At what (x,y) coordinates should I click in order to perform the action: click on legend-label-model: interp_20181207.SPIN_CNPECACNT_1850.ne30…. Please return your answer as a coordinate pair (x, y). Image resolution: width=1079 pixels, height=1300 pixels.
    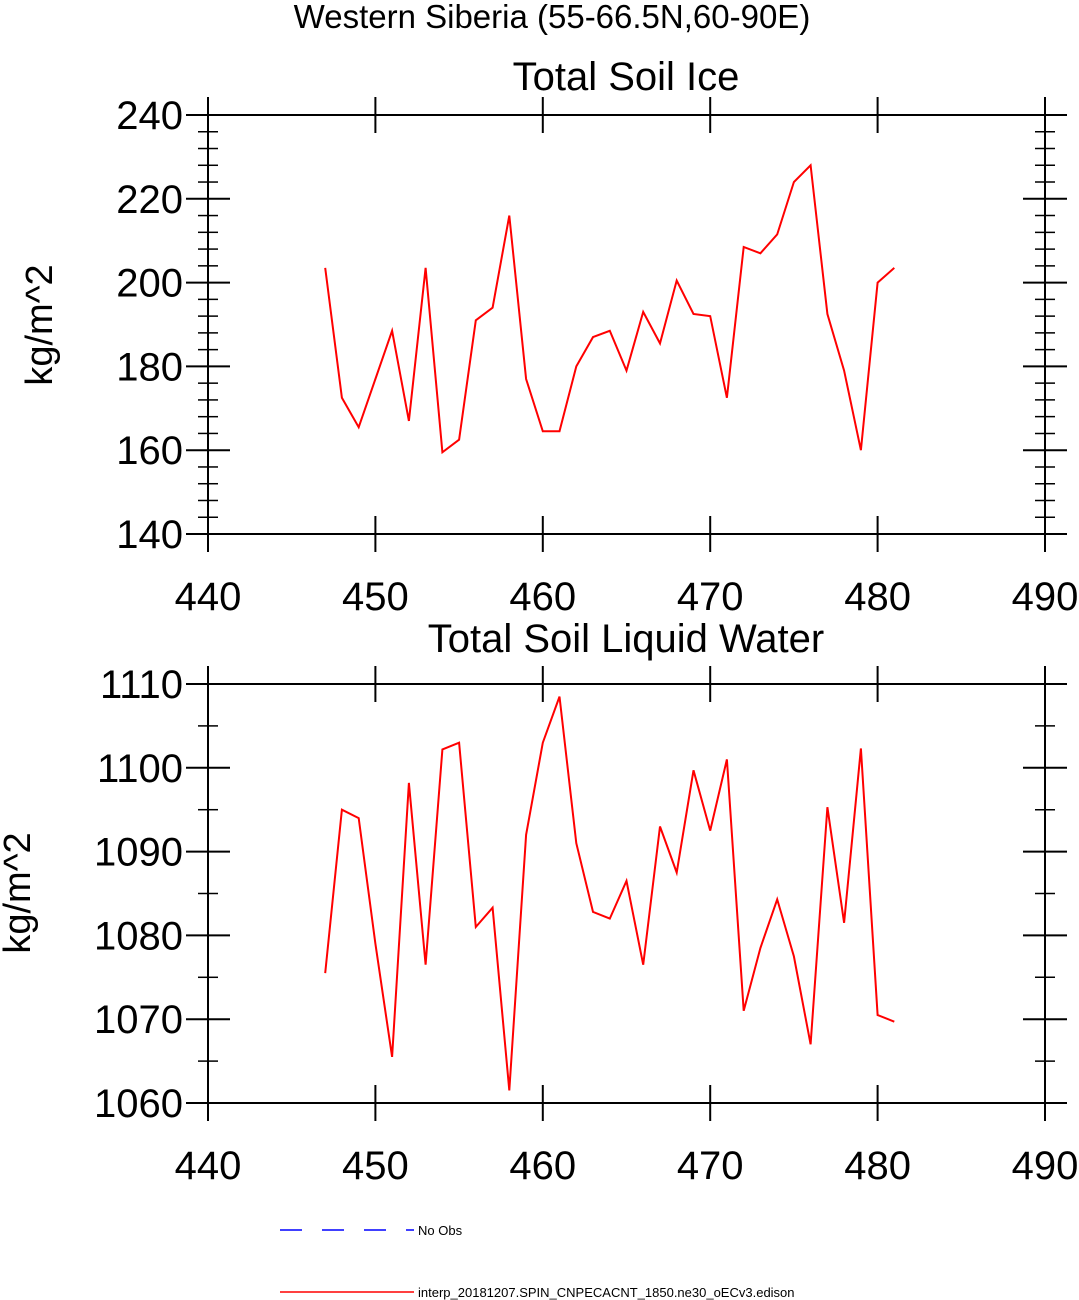
    Looking at the image, I should click on (606, 1292).